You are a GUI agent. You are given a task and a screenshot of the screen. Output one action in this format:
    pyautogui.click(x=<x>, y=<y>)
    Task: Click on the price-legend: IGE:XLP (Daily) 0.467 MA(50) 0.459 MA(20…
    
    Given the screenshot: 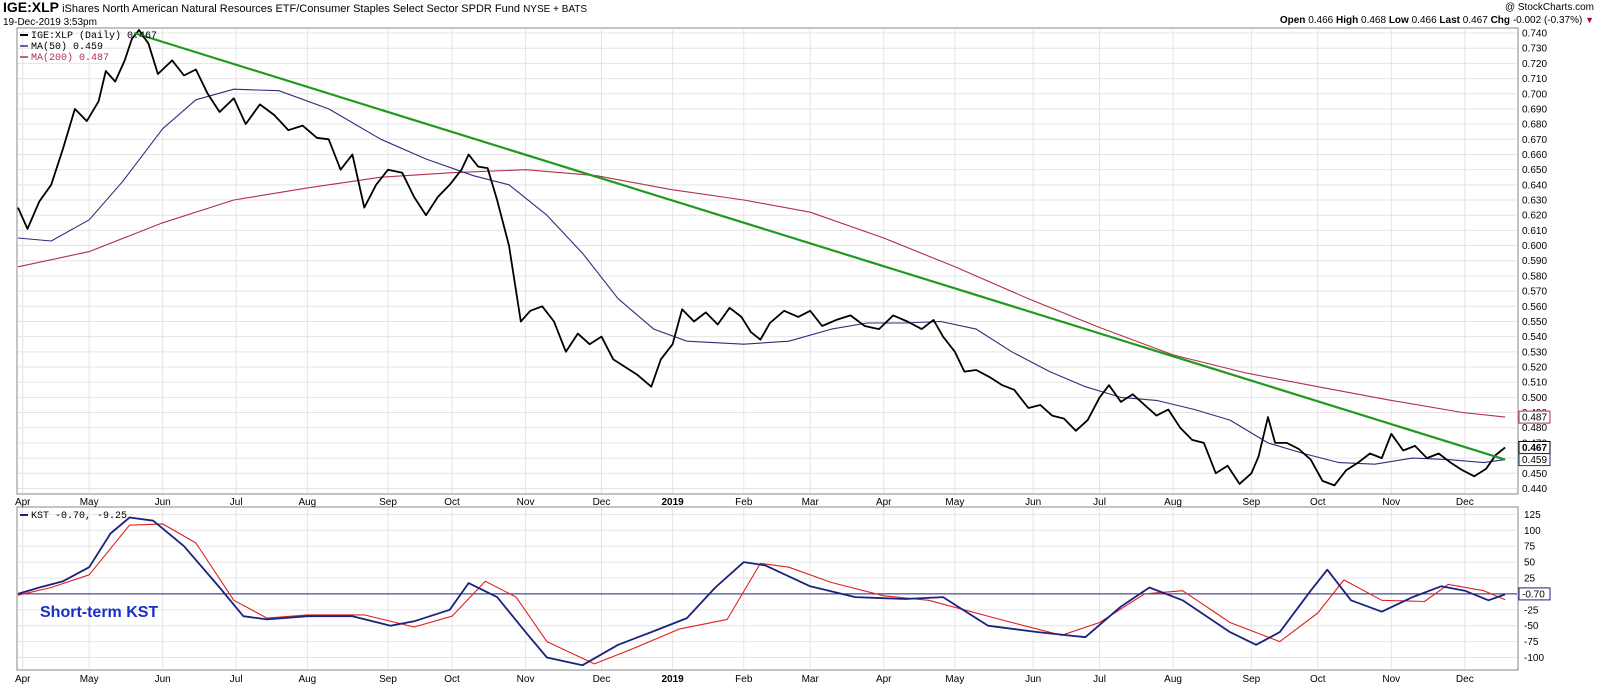 What is the action you would take?
    pyautogui.click(x=88, y=47)
    